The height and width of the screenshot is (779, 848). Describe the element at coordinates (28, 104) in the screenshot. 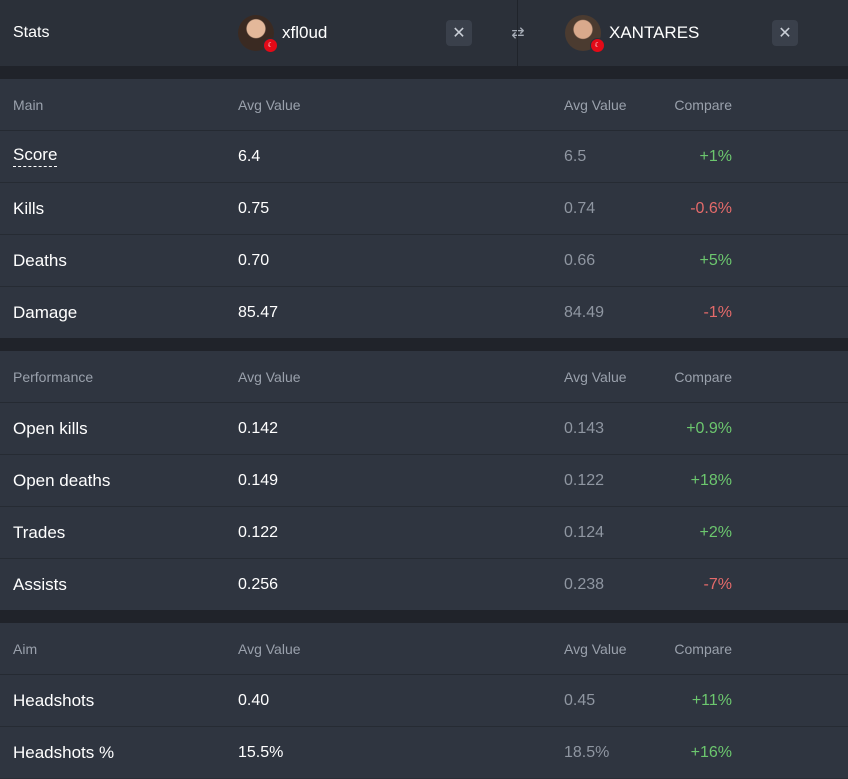

I see `section-title: Main` at that location.